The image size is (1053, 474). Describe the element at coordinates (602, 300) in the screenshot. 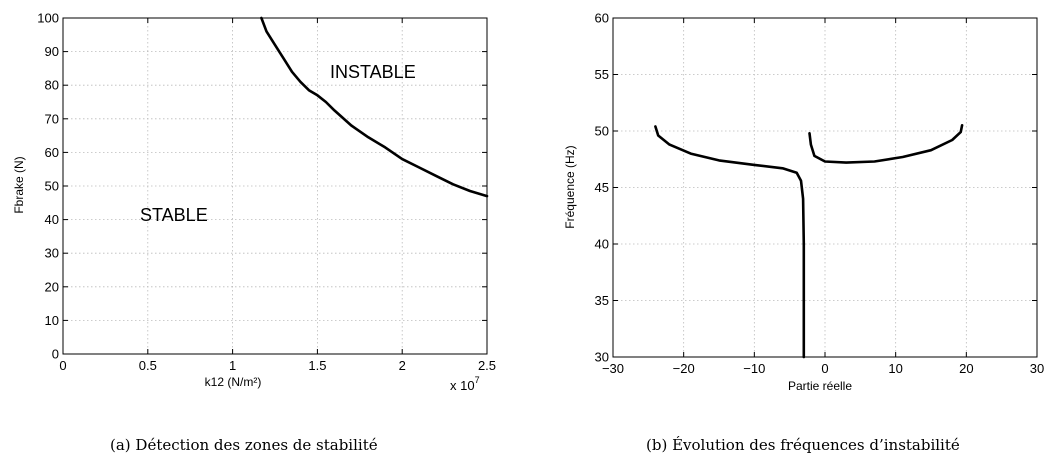

I see `y-tick-label: 35` at that location.